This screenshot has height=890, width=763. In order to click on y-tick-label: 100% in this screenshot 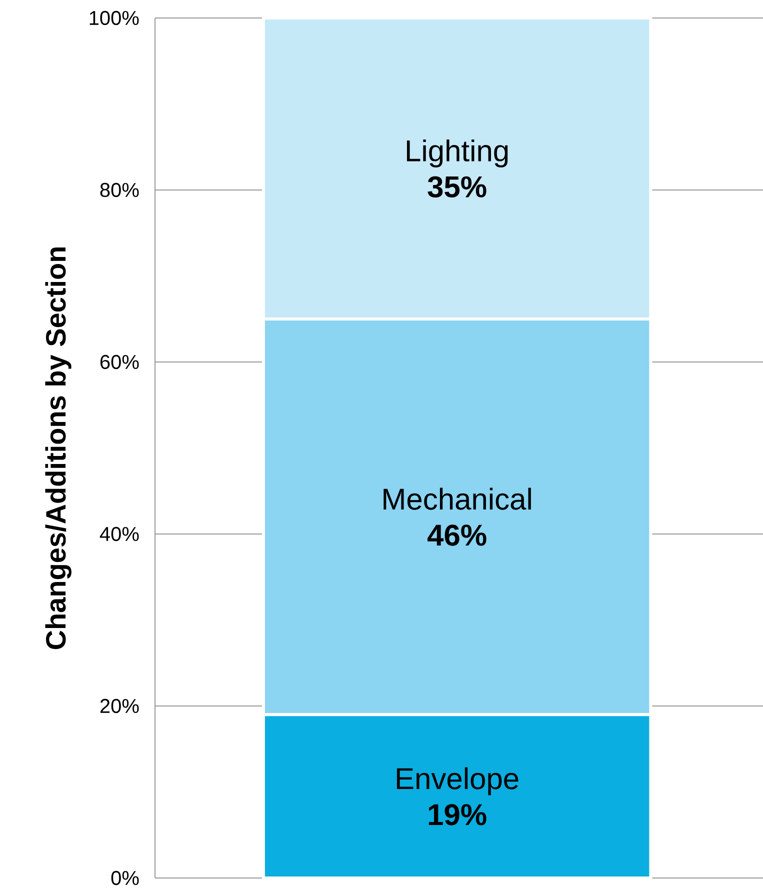, I will do `click(114, 18)`.